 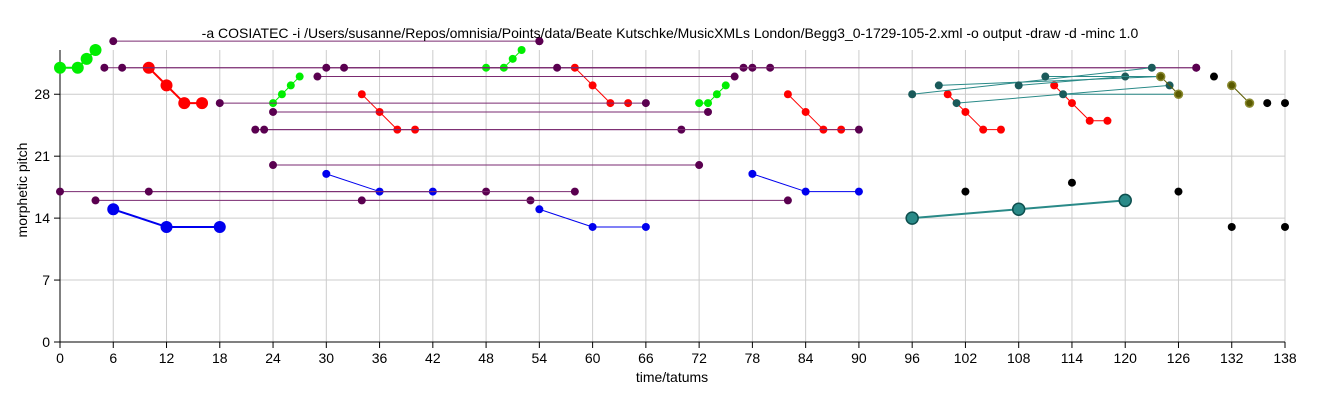 What do you see at coordinates (486, 358) in the screenshot?
I see `x-tick-label: 48` at bounding box center [486, 358].